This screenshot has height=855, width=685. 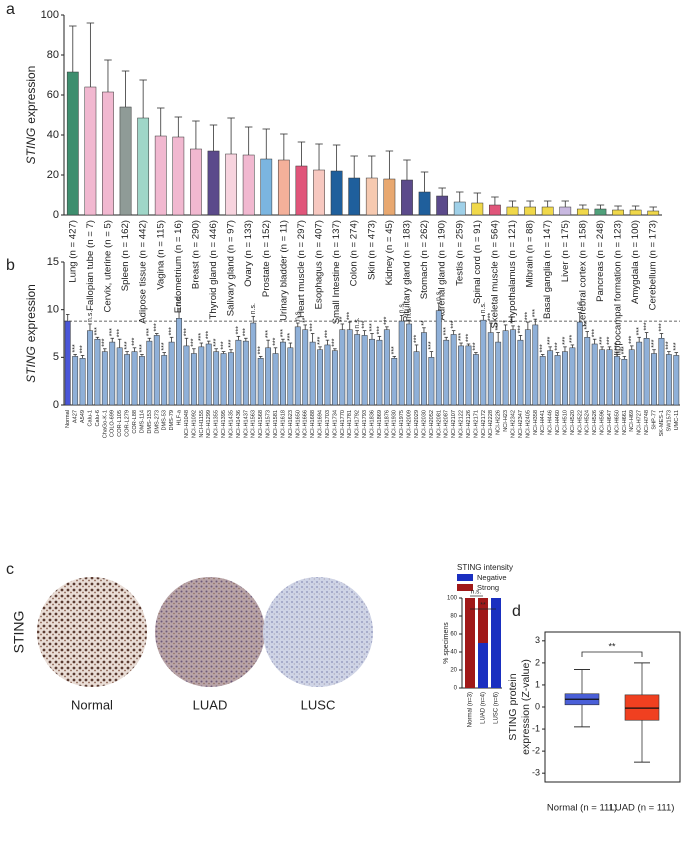 I want to click on x-tick-label: NCI-H1568, so click(x=261, y=424).